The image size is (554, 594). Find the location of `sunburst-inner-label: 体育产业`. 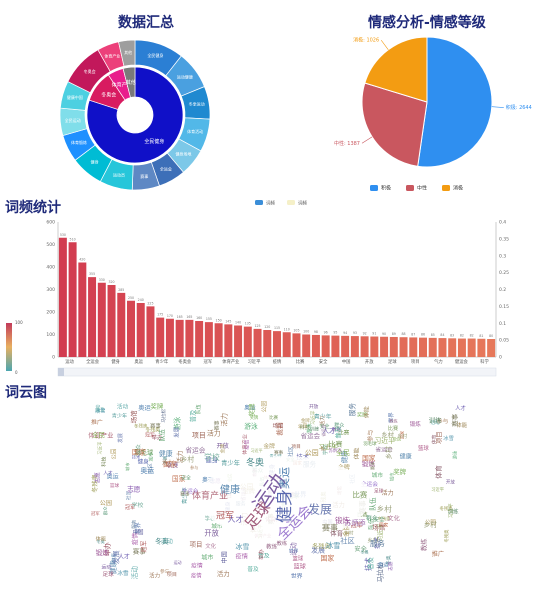

sunburst-inner-label: 体育产业 is located at coordinates (122, 84).